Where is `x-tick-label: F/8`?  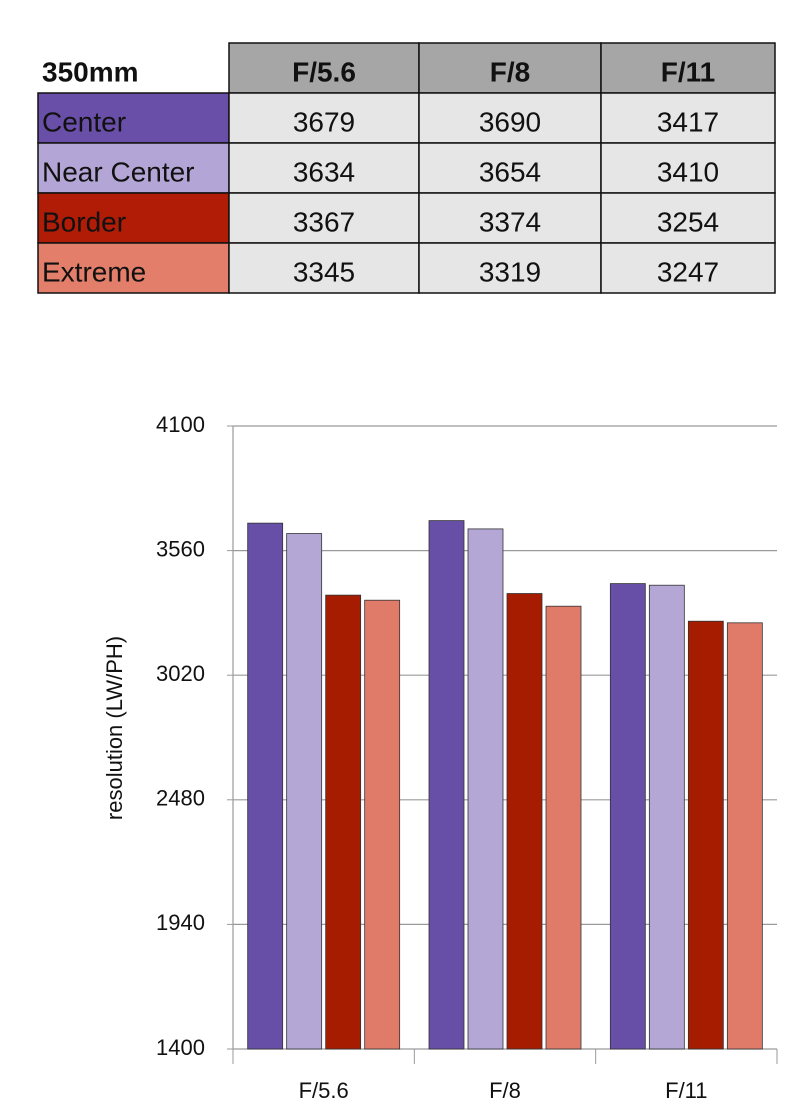
x-tick-label: F/8 is located at coordinates (505, 1090).